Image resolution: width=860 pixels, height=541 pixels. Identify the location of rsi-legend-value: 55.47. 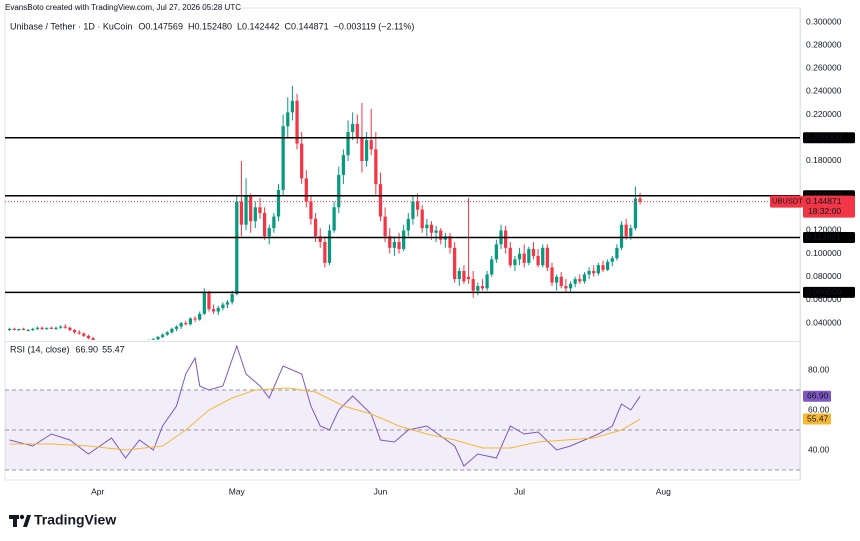
(113, 349).